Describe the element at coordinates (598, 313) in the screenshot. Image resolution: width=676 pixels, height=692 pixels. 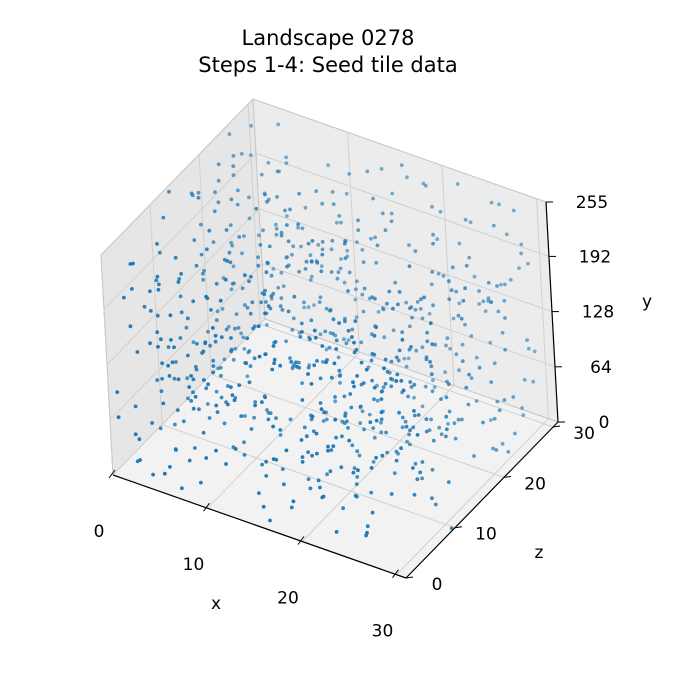
I see `y-tick-label: 128` at that location.